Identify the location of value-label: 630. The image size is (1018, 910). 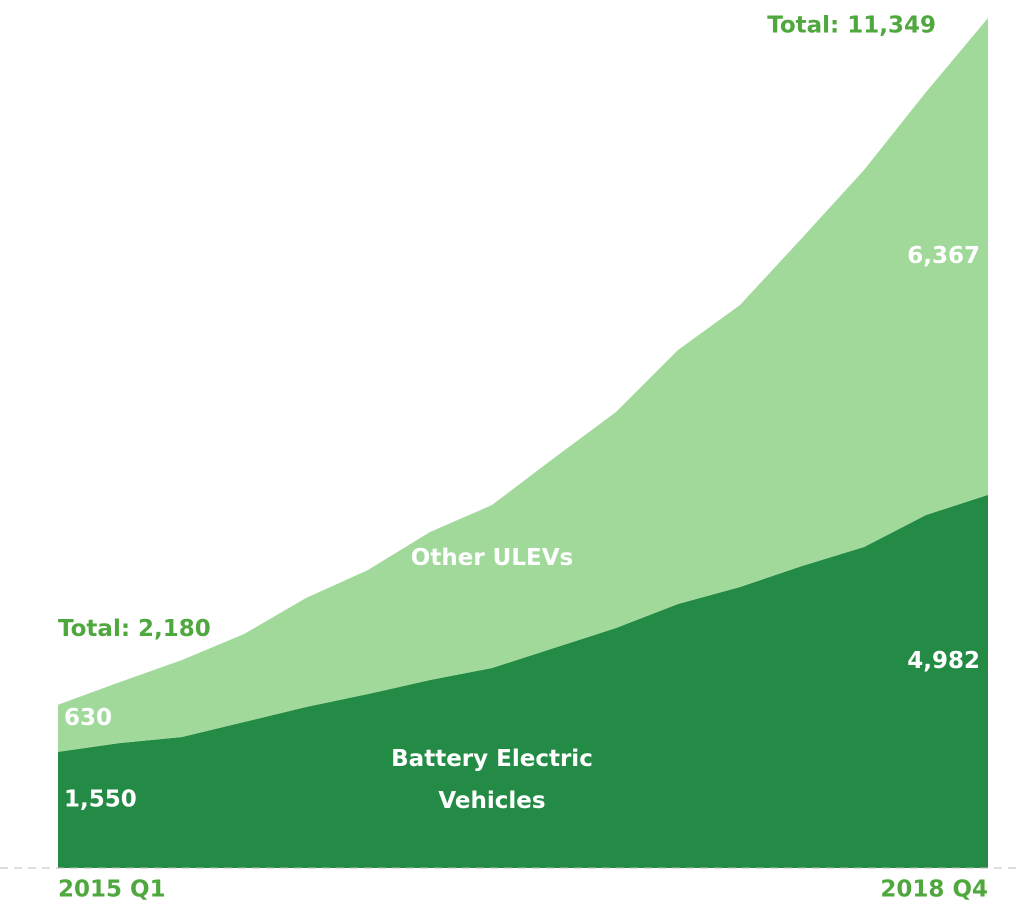
(88, 718).